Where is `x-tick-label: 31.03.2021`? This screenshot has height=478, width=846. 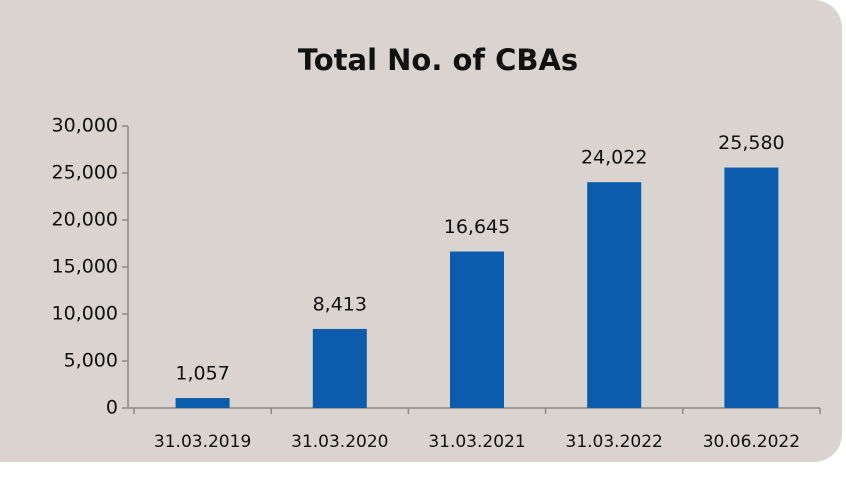
x-tick-label: 31.03.2021 is located at coordinates (476, 442).